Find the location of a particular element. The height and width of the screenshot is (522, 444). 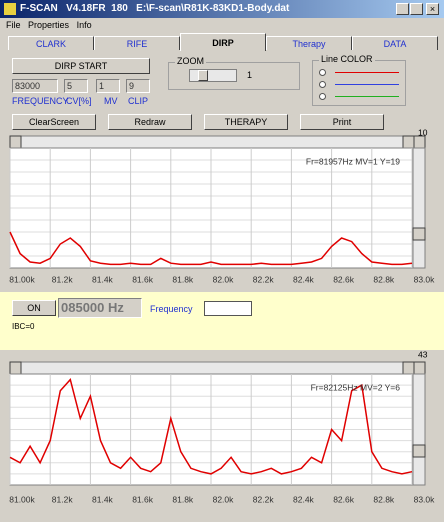

button: Redraw is located at coordinates (150, 122).